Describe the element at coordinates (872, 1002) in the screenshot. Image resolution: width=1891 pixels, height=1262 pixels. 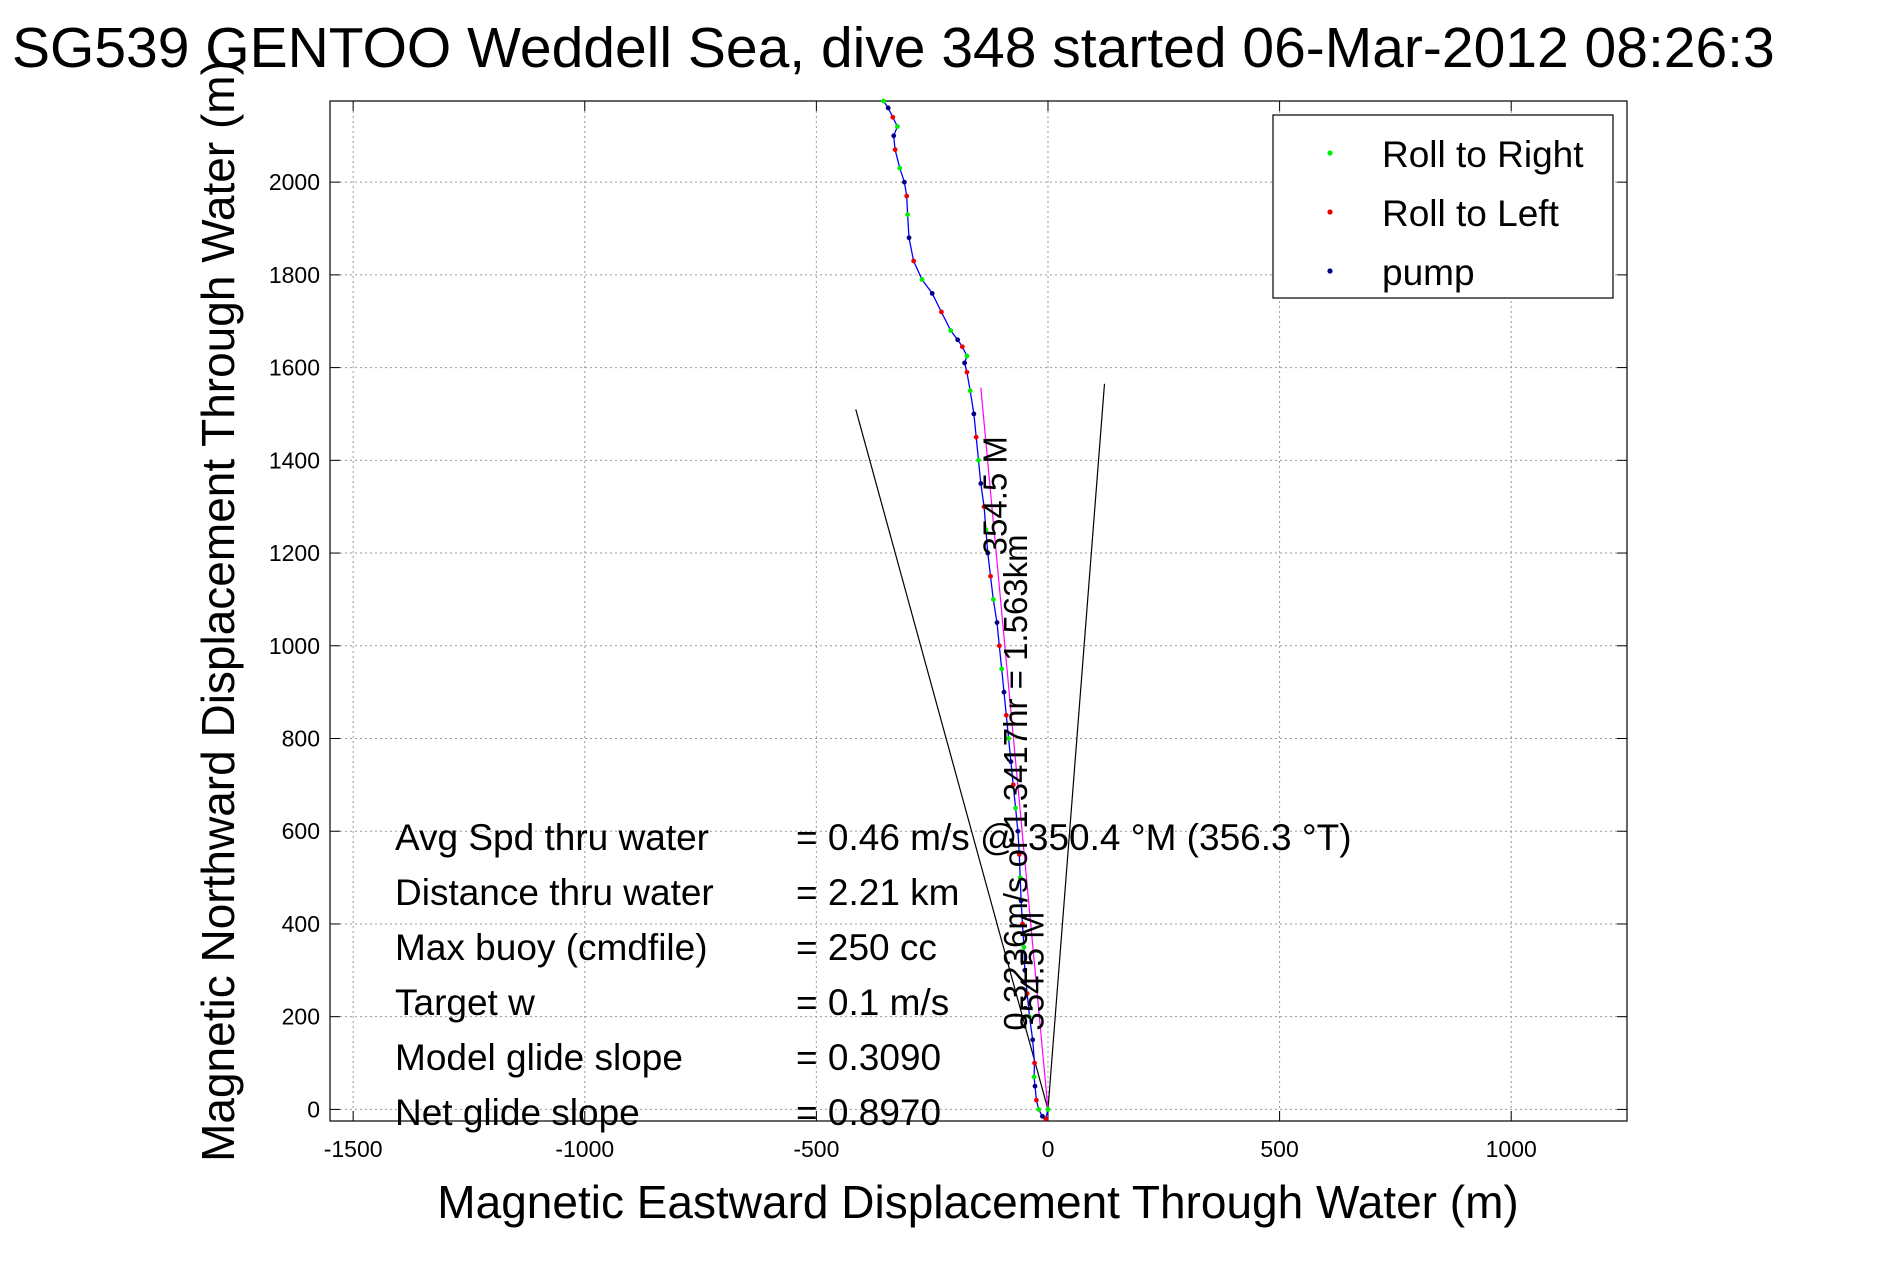
I see `stat-value: = 0.1 m/s` at that location.